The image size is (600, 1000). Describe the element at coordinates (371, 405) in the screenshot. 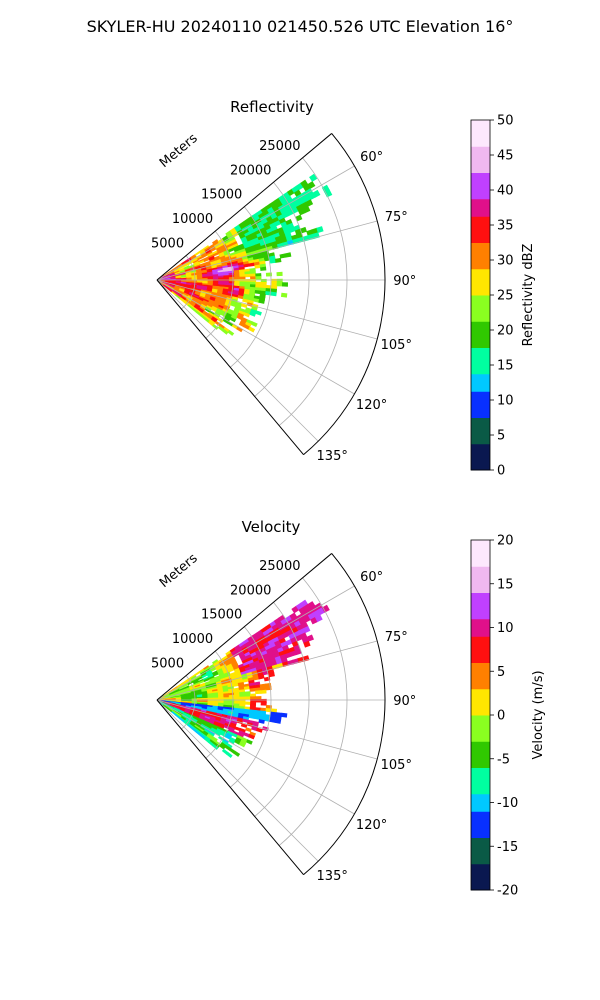

I see `azimuth-tick-label: 120°` at that location.